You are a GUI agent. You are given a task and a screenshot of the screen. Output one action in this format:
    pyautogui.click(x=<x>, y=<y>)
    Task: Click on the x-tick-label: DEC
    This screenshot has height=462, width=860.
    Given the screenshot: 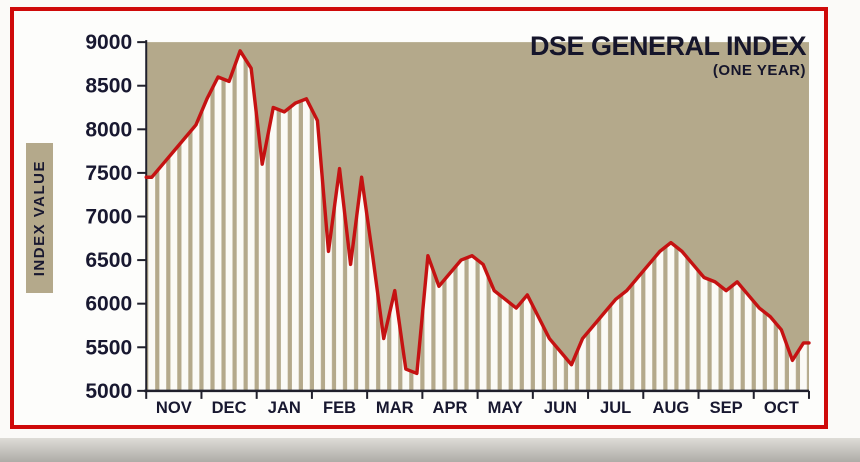 What is the action you would take?
    pyautogui.click(x=229, y=407)
    